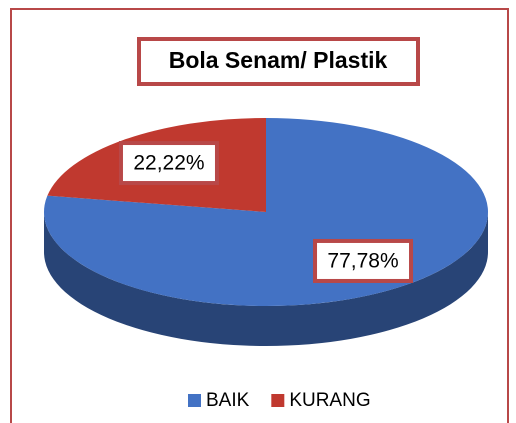  I want to click on legend-label: BAIK, so click(228, 400).